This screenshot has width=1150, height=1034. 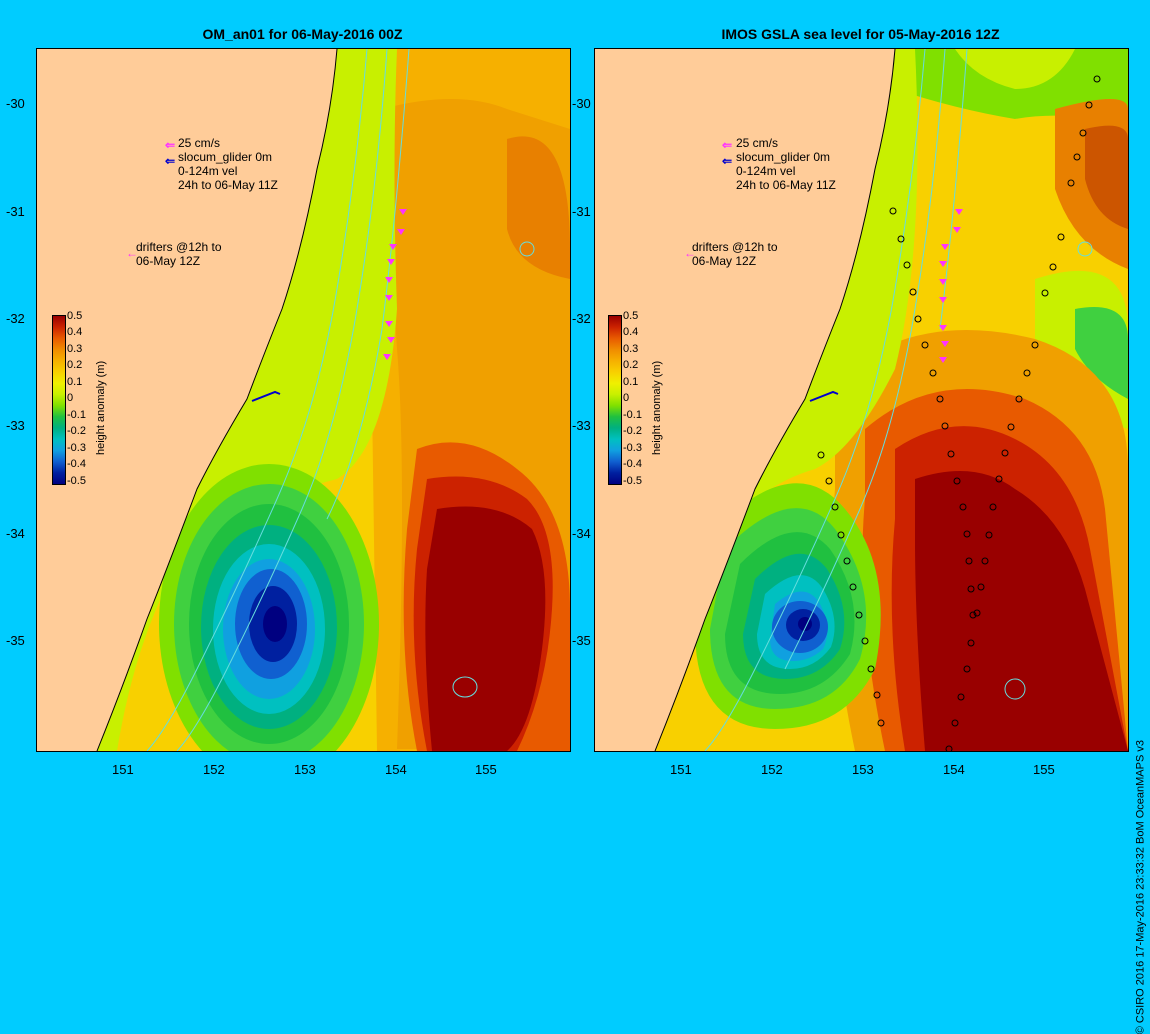 I want to click on lat-tick-left: -31, so click(x=15, y=211).